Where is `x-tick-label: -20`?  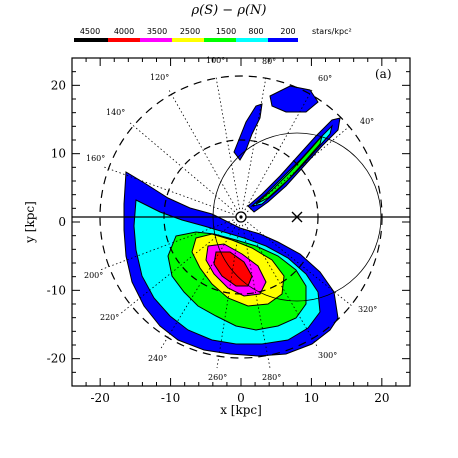
x-tick-label: -20 is located at coordinates (100, 398).